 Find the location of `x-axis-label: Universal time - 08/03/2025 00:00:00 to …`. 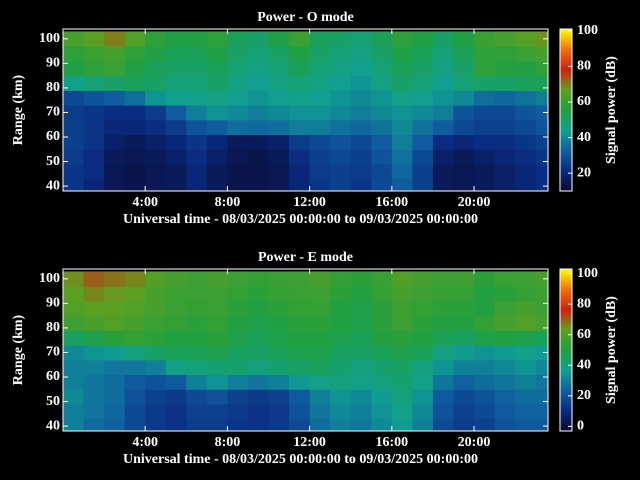

x-axis-label: Universal time - 08/03/2025 00:00:00 to … is located at coordinates (300, 459).